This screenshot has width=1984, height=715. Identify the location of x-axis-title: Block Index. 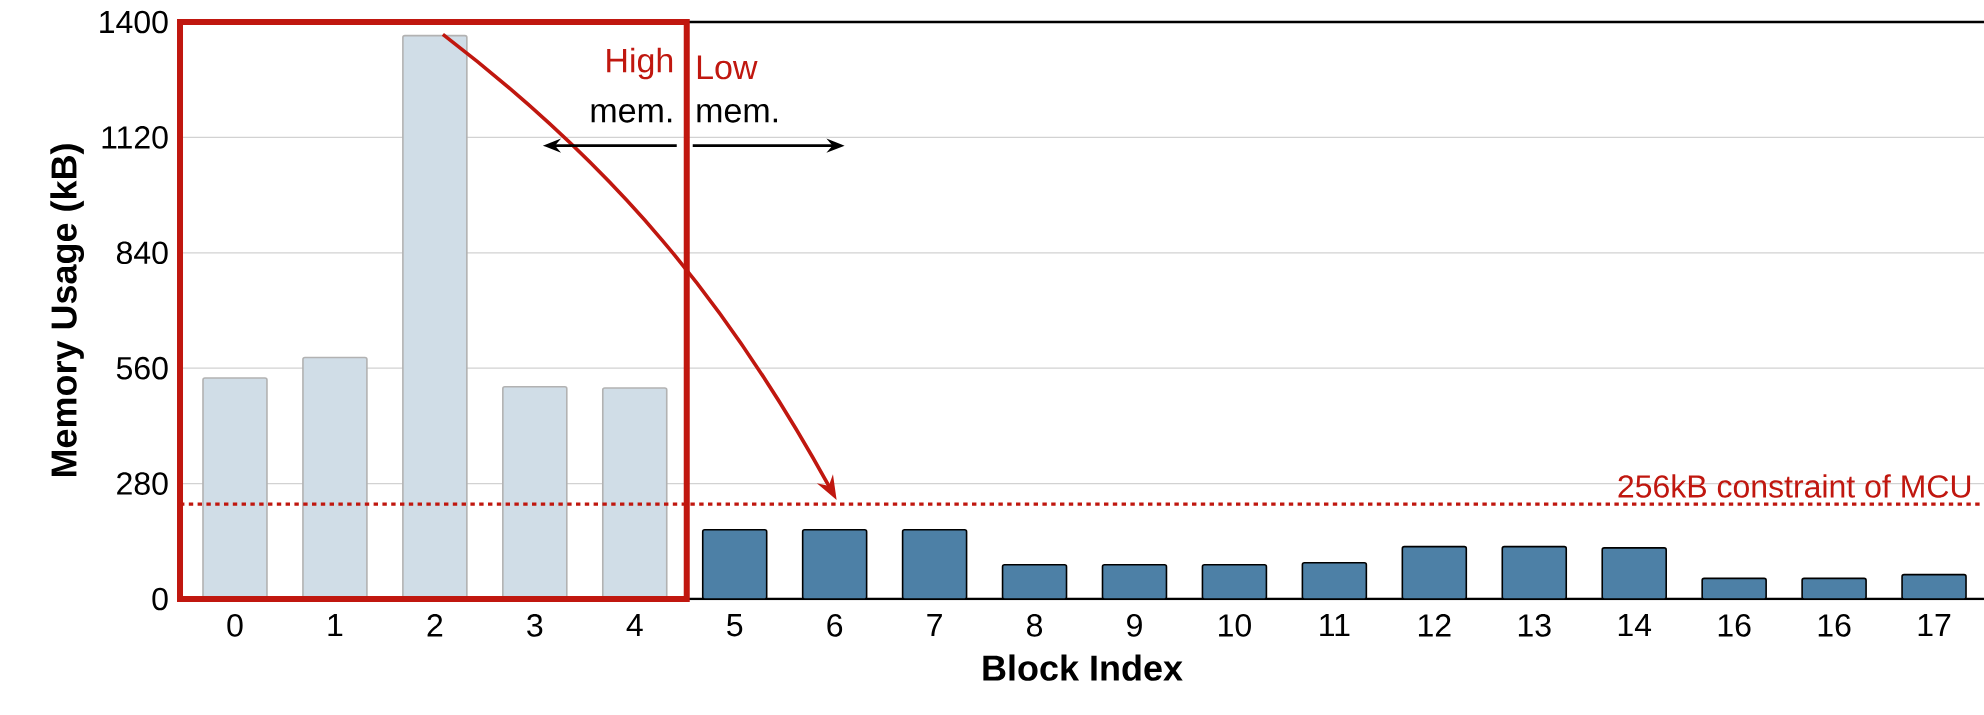
(1083, 667).